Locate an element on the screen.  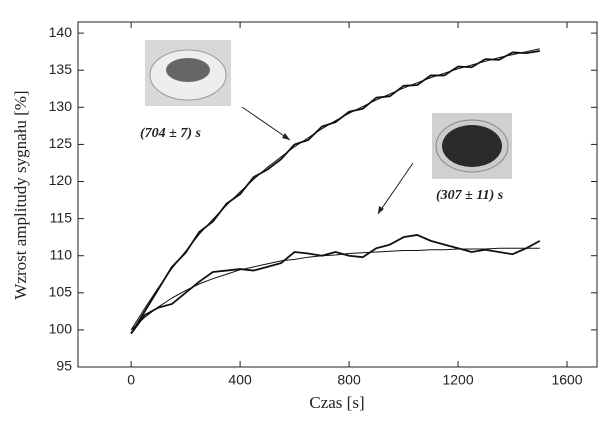
annotation: (704 ± 7) s is located at coordinates (171, 133).